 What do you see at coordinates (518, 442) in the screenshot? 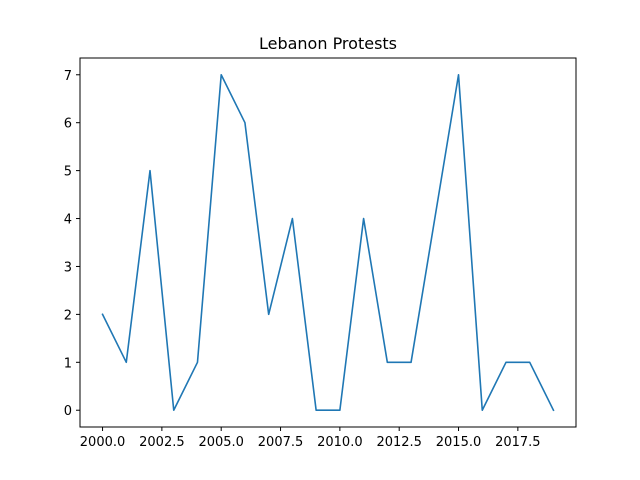
I see `x-tick-label: 2017.5` at bounding box center [518, 442].